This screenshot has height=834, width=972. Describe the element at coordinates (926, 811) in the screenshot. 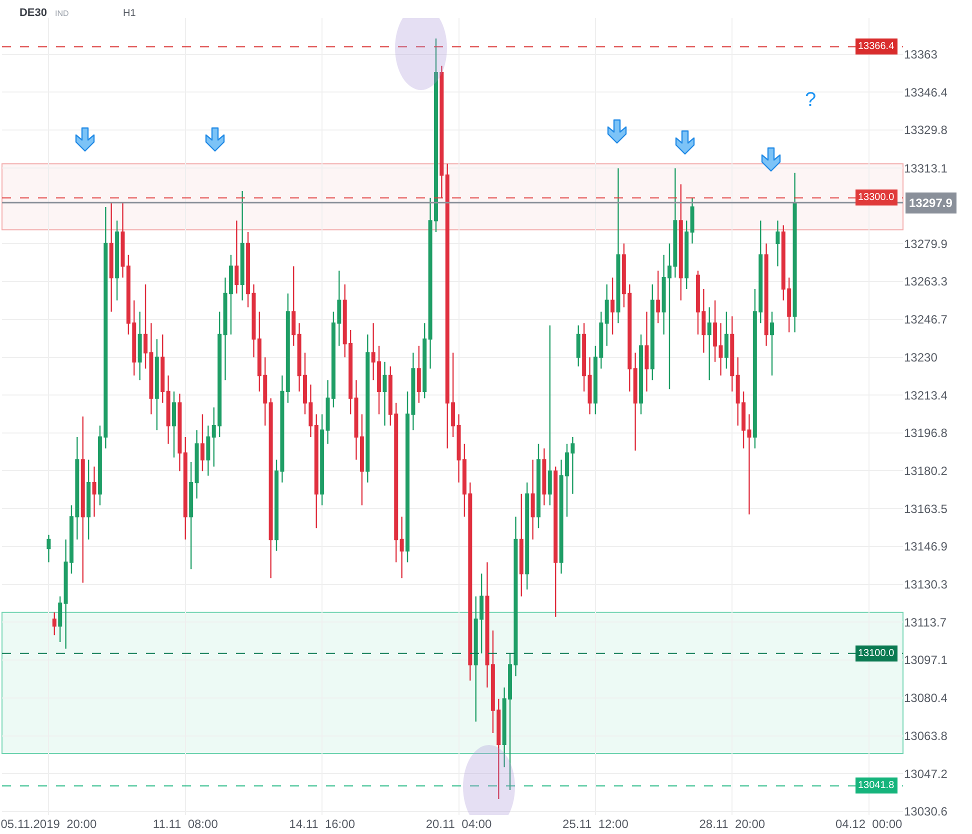

I see `y-tick-label: 13030.6` at that location.